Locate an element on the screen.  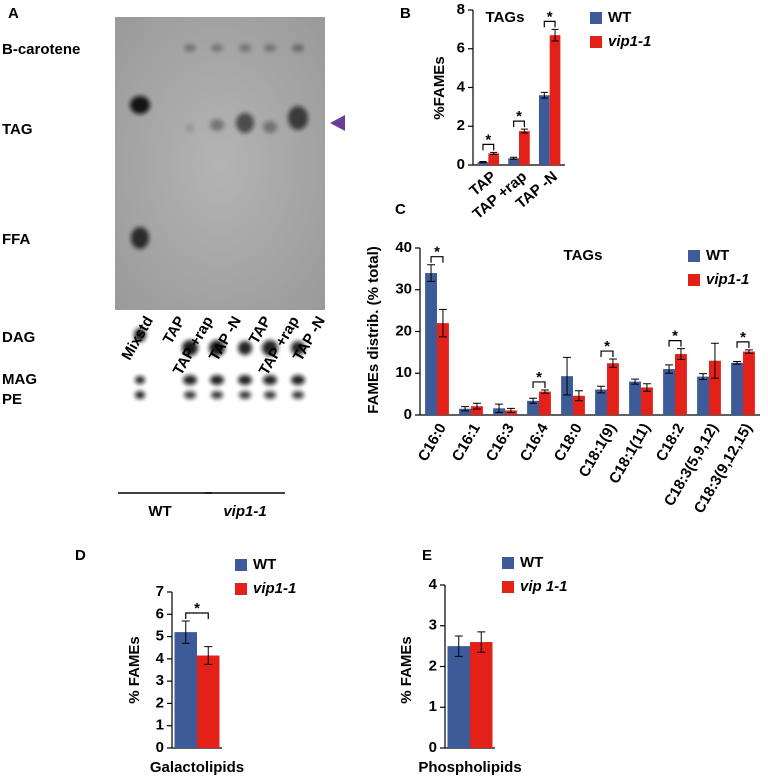
legend-label: WT is located at coordinates (264, 564).